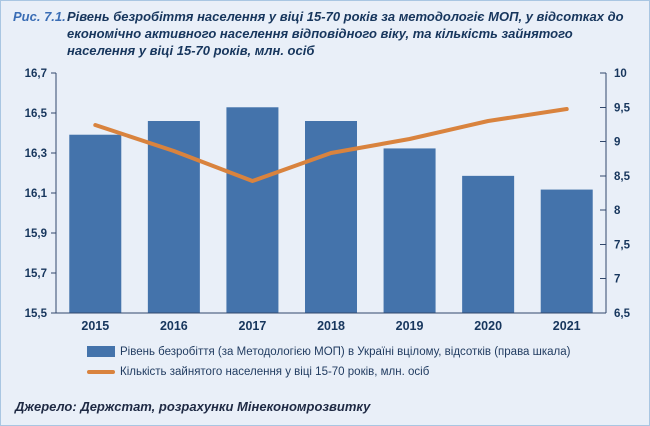  Describe the element at coordinates (101, 371) in the screenshot. I see `line-series-swatch` at that location.